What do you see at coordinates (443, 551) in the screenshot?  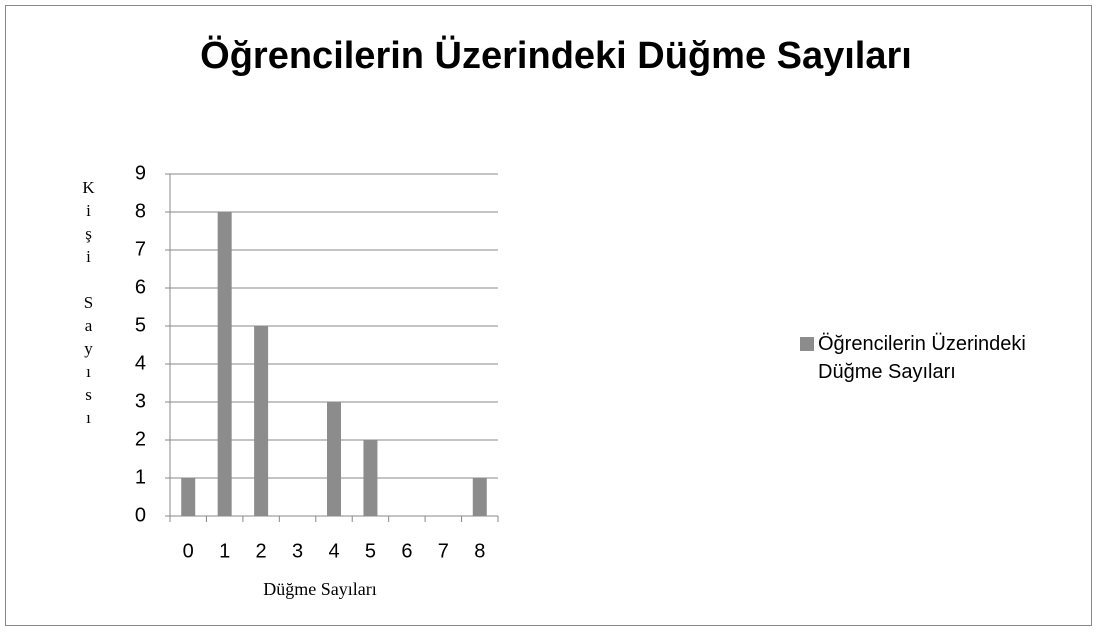 I see `x-tick-label: 7` at bounding box center [443, 551].